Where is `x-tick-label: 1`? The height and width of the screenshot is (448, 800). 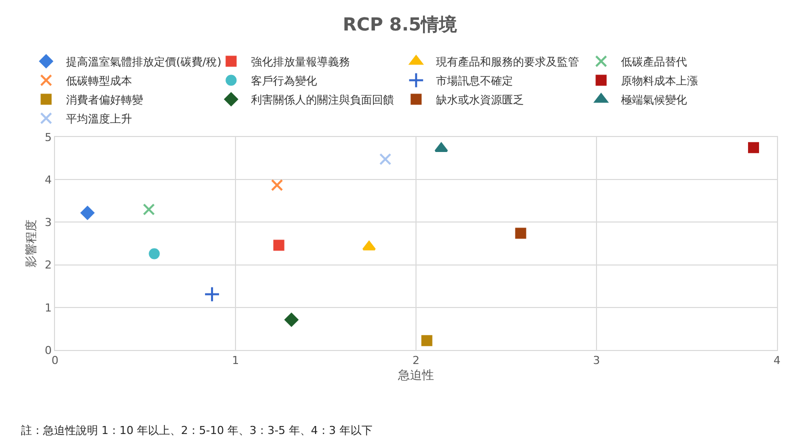 x-tick-label: 1 is located at coordinates (235, 361).